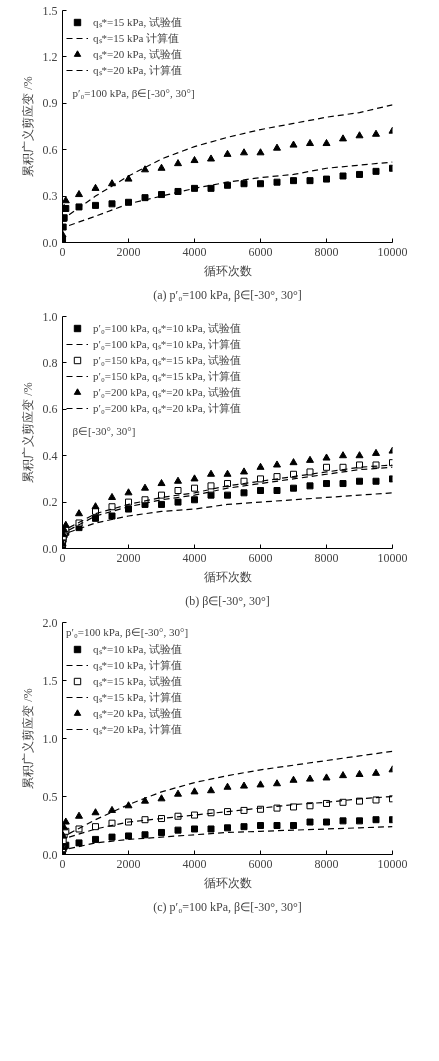 Image resolution: width=439 pixels, height=1061 pixels. Describe the element at coordinates (50, 56) in the screenshot. I see `y-tick-label: 1.2` at that location.